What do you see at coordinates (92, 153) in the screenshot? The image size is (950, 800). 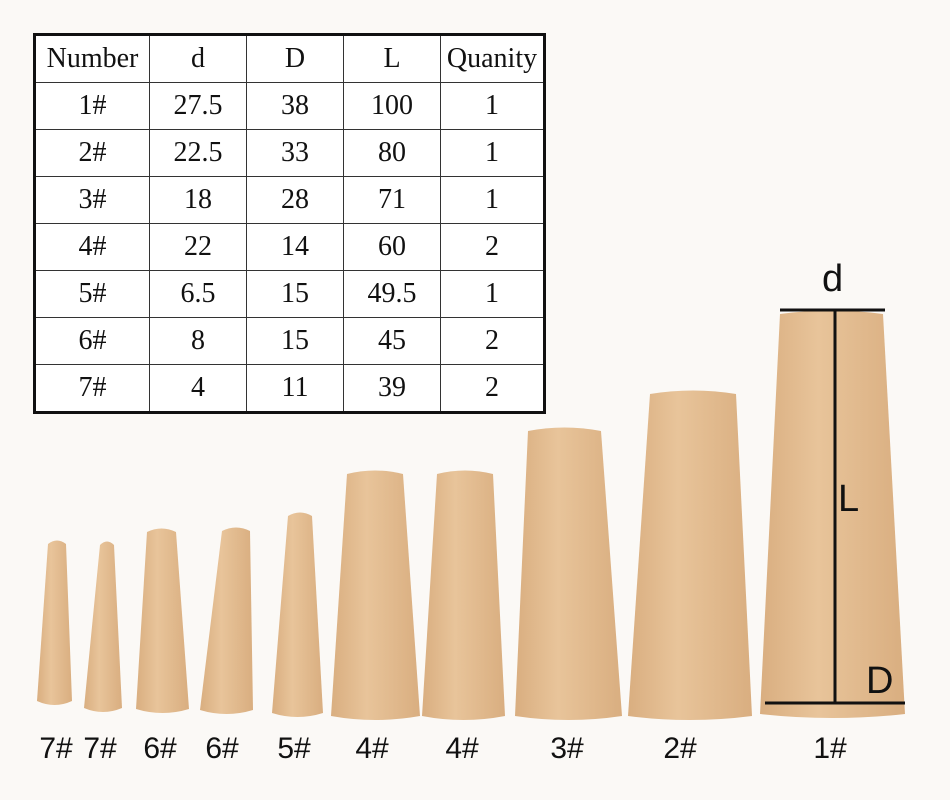 I see `table-cell: 2#` at bounding box center [92, 153].